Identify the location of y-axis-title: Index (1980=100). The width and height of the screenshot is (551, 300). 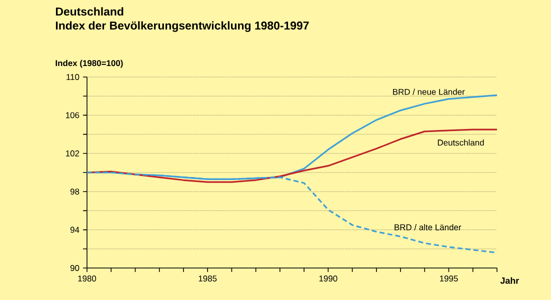
(89, 64).